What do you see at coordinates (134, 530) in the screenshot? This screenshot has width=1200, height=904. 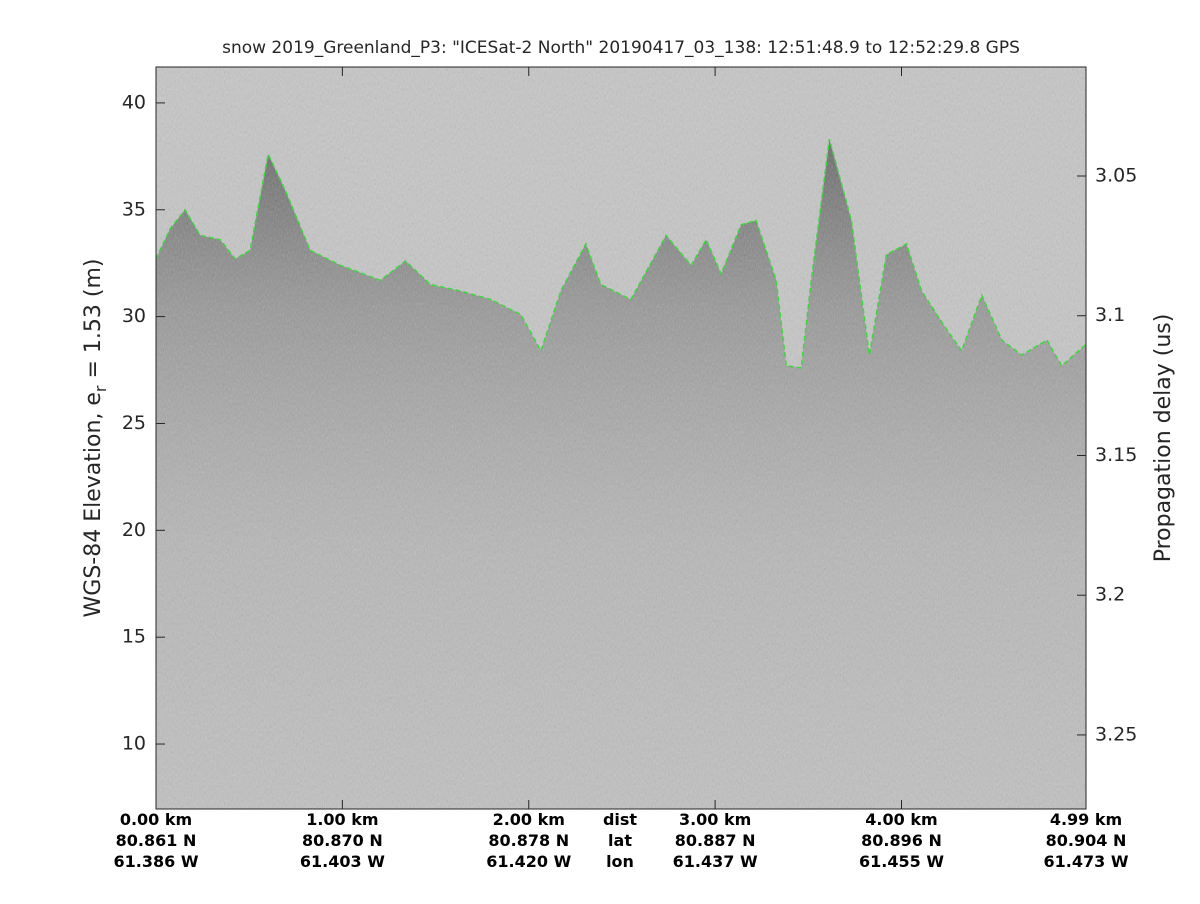 I see `y-tick-label: 20` at bounding box center [134, 530].